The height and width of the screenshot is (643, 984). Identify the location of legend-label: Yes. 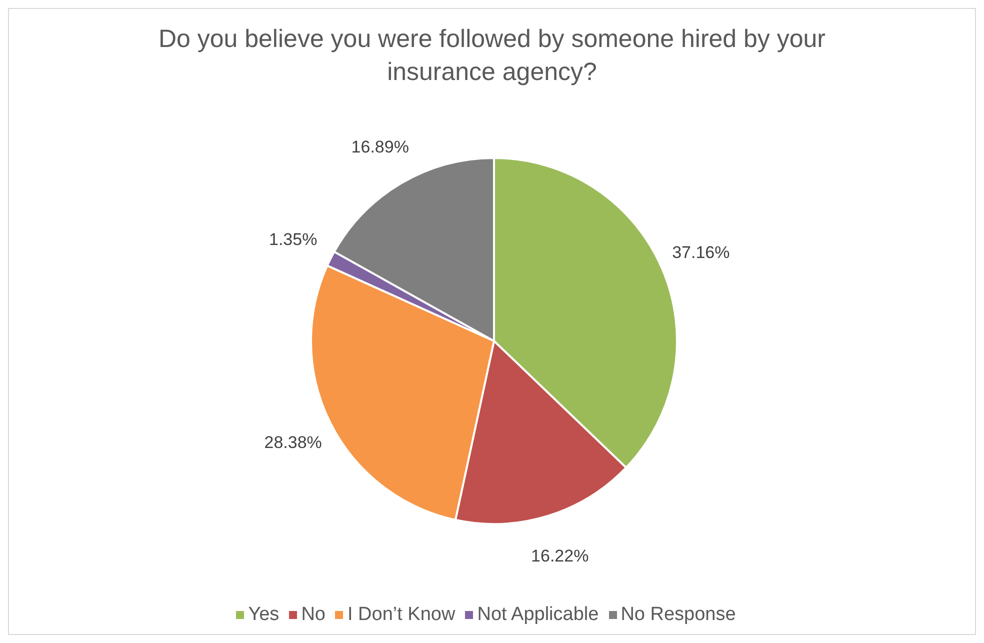
(264, 614).